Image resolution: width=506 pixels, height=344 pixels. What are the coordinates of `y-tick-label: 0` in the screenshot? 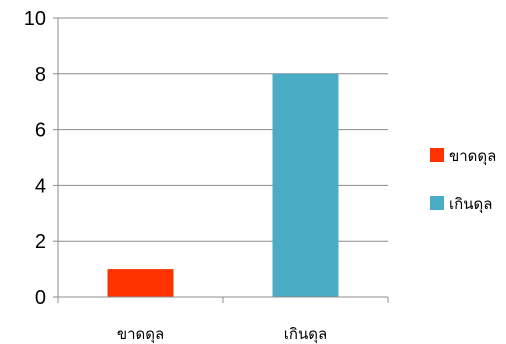 It's located at (40, 298).